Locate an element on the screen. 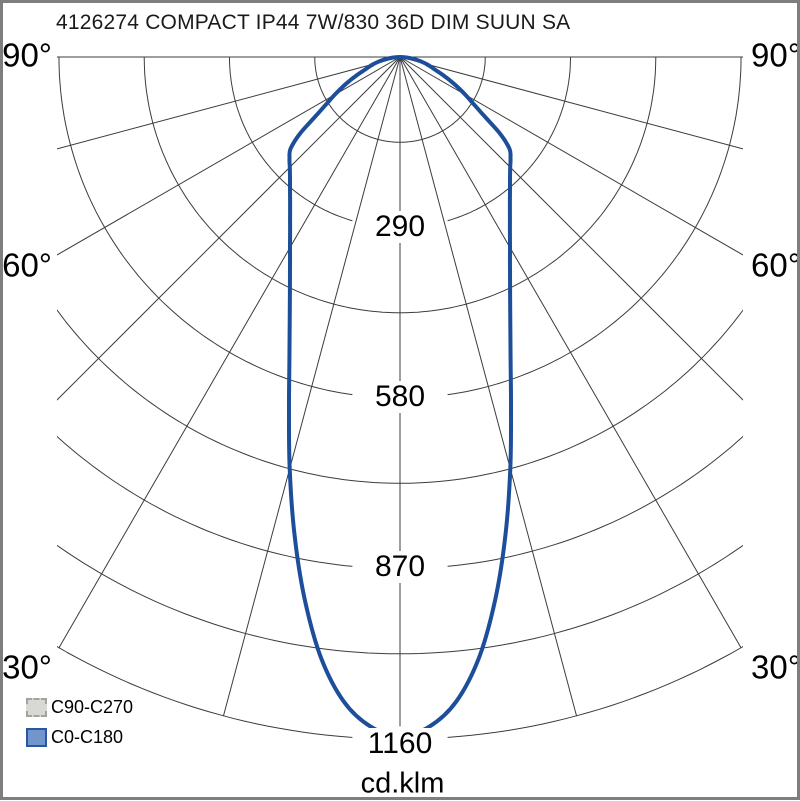 This screenshot has width=800, height=801. ring-label-870: 870 is located at coordinates (400, 567).